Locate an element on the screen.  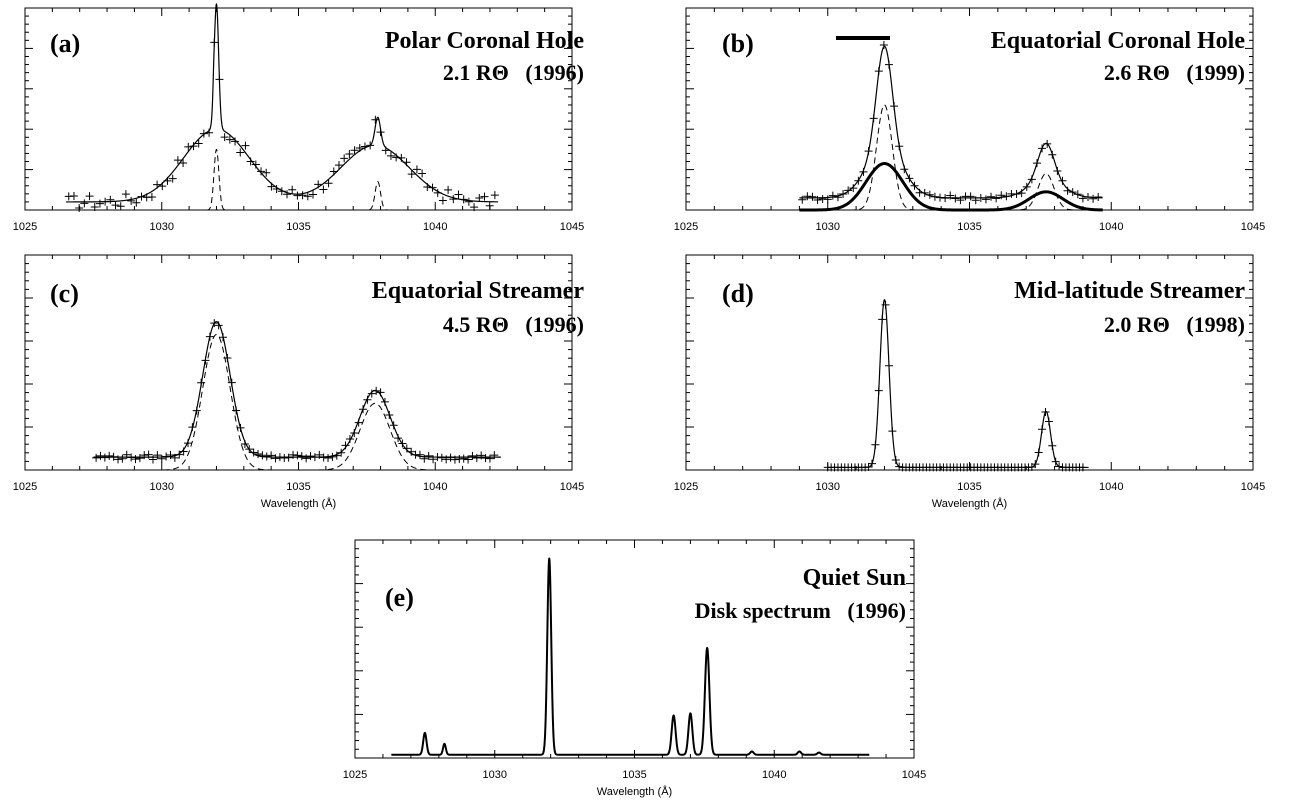
panel-e-title: Quiet Sun is located at coordinates (854, 578).